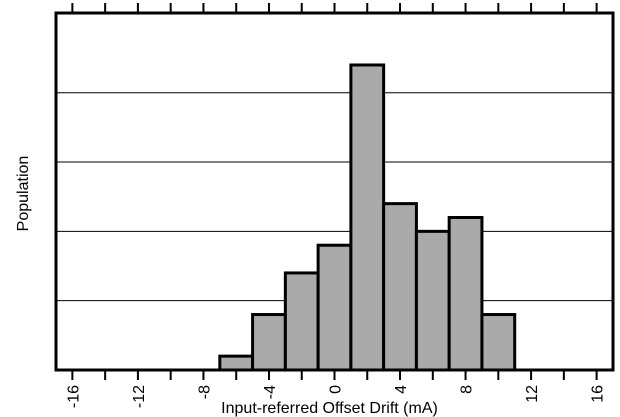  Describe the element at coordinates (532, 394) in the screenshot. I see `x-tick-label-7: 12` at that location.